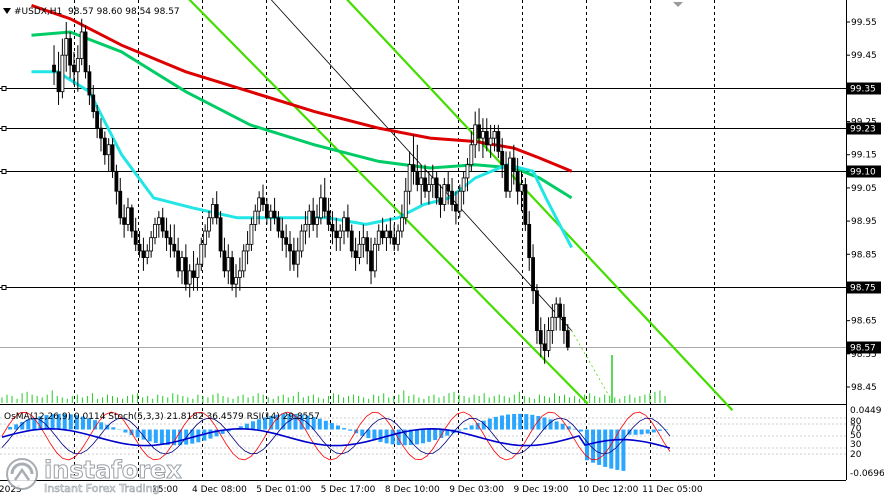 The width and height of the screenshot is (884, 501). I want to click on time-tick-label: 9 Dec 03:00, so click(476, 490).